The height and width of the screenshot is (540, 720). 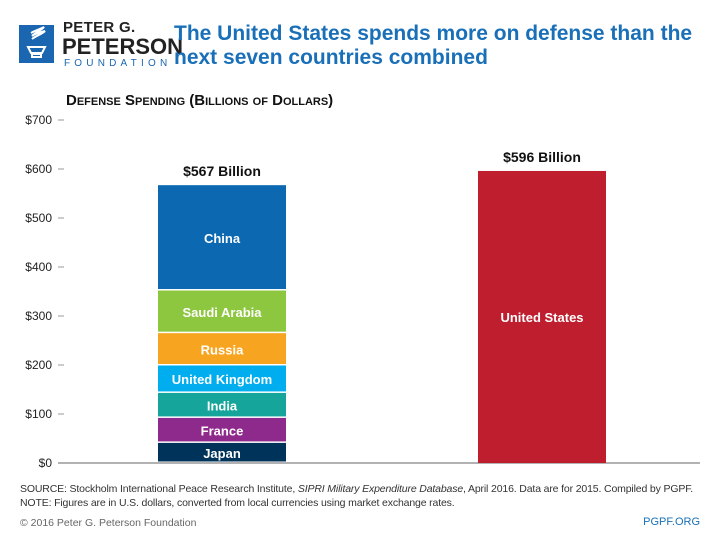 What do you see at coordinates (46, 463) in the screenshot?
I see `y-tick-label: $0` at bounding box center [46, 463].